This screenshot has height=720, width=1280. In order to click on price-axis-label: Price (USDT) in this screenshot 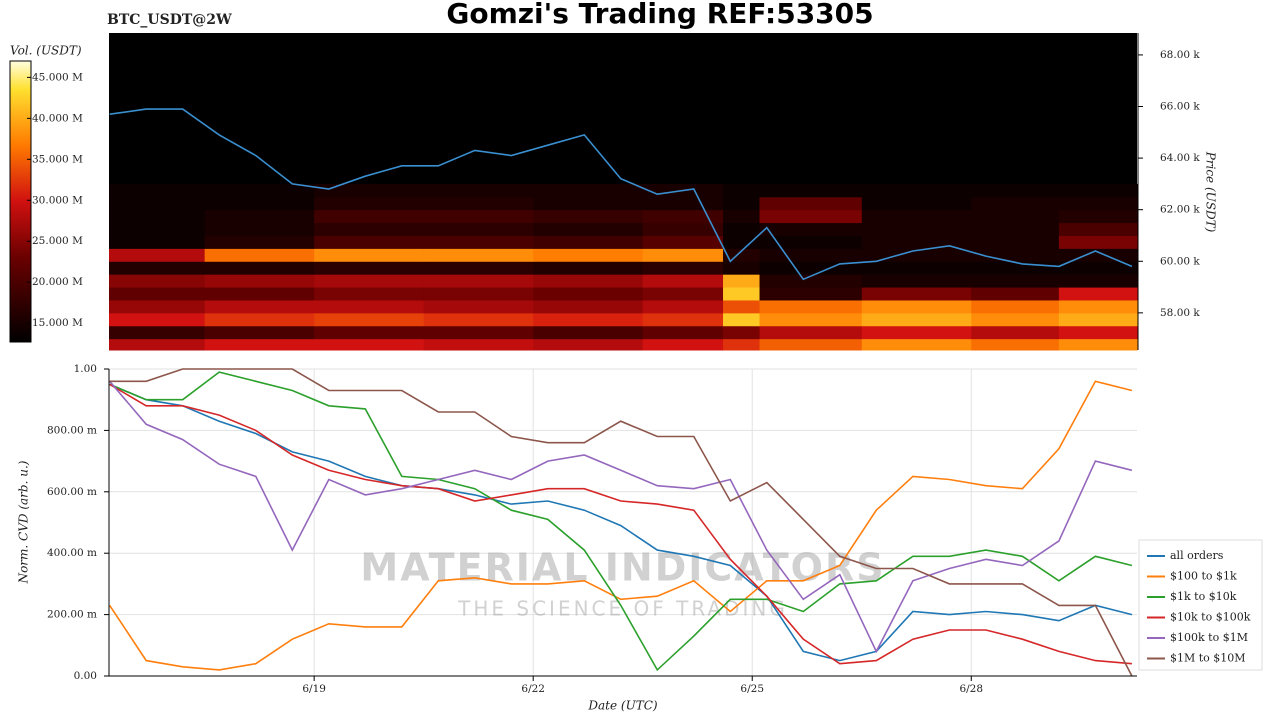, I will do `click(1211, 192)`.